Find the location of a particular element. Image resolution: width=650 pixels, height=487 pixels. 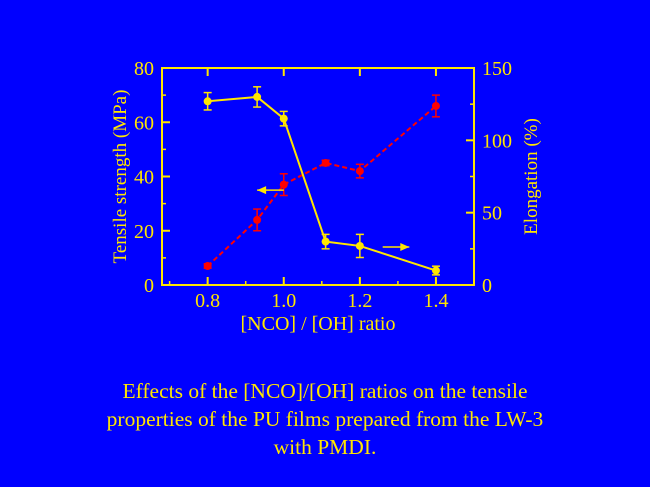

tensile-strength-series is located at coordinates (321, 182).